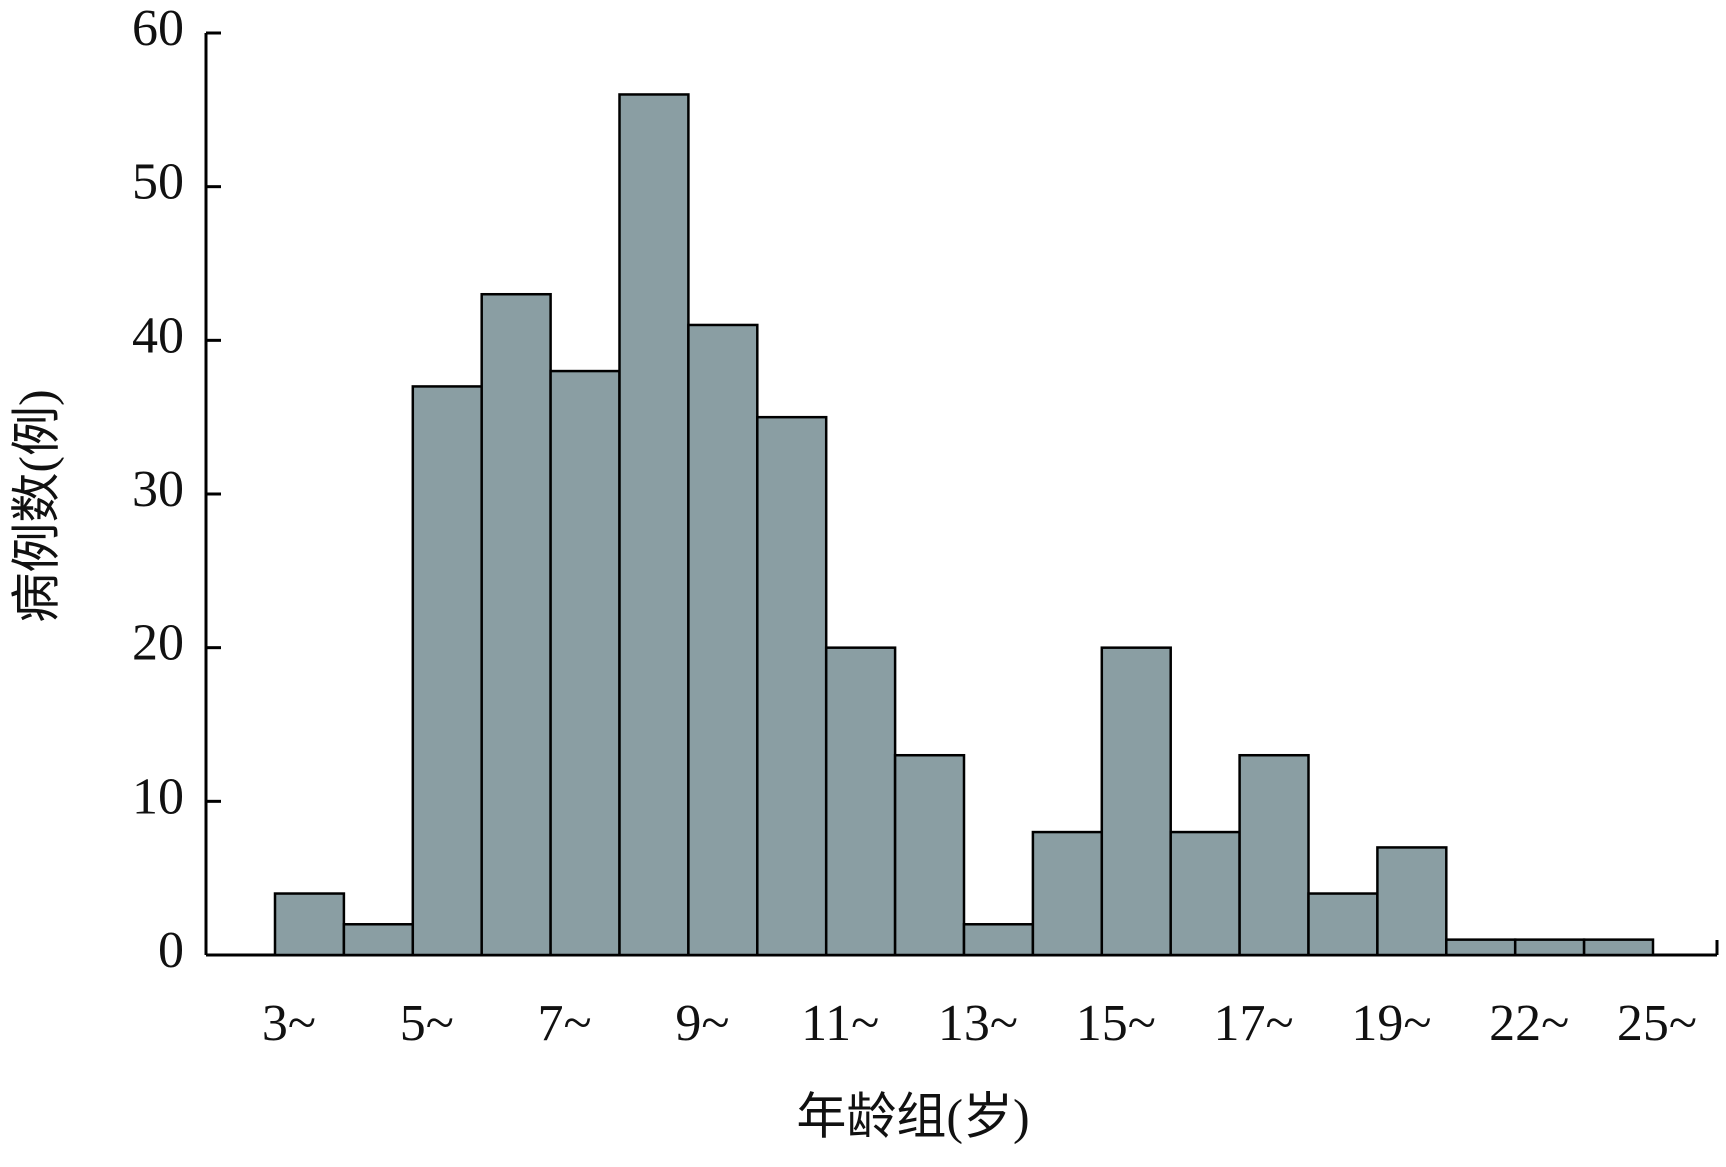 This screenshot has width=1726, height=1167. I want to click on x-tick-label: 17~, so click(1254, 1023).